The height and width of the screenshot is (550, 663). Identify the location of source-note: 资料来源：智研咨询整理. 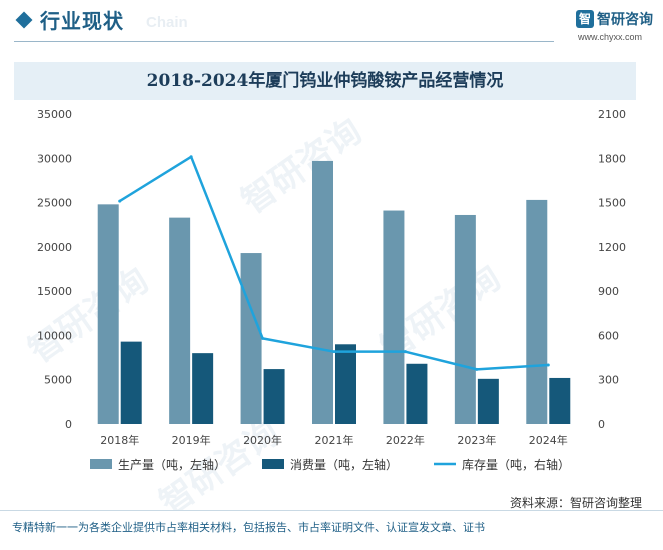
(576, 503).